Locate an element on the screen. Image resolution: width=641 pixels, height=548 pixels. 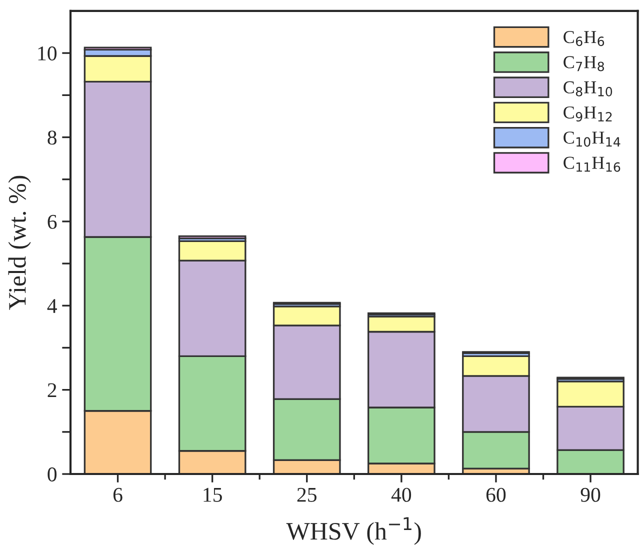
x-tick-label: 25 is located at coordinates (306, 495).